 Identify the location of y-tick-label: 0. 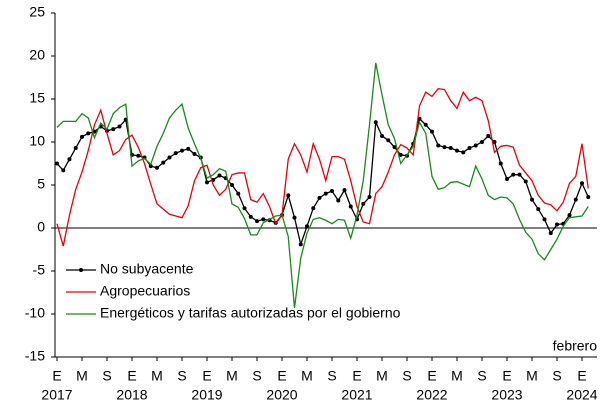
(41, 227).